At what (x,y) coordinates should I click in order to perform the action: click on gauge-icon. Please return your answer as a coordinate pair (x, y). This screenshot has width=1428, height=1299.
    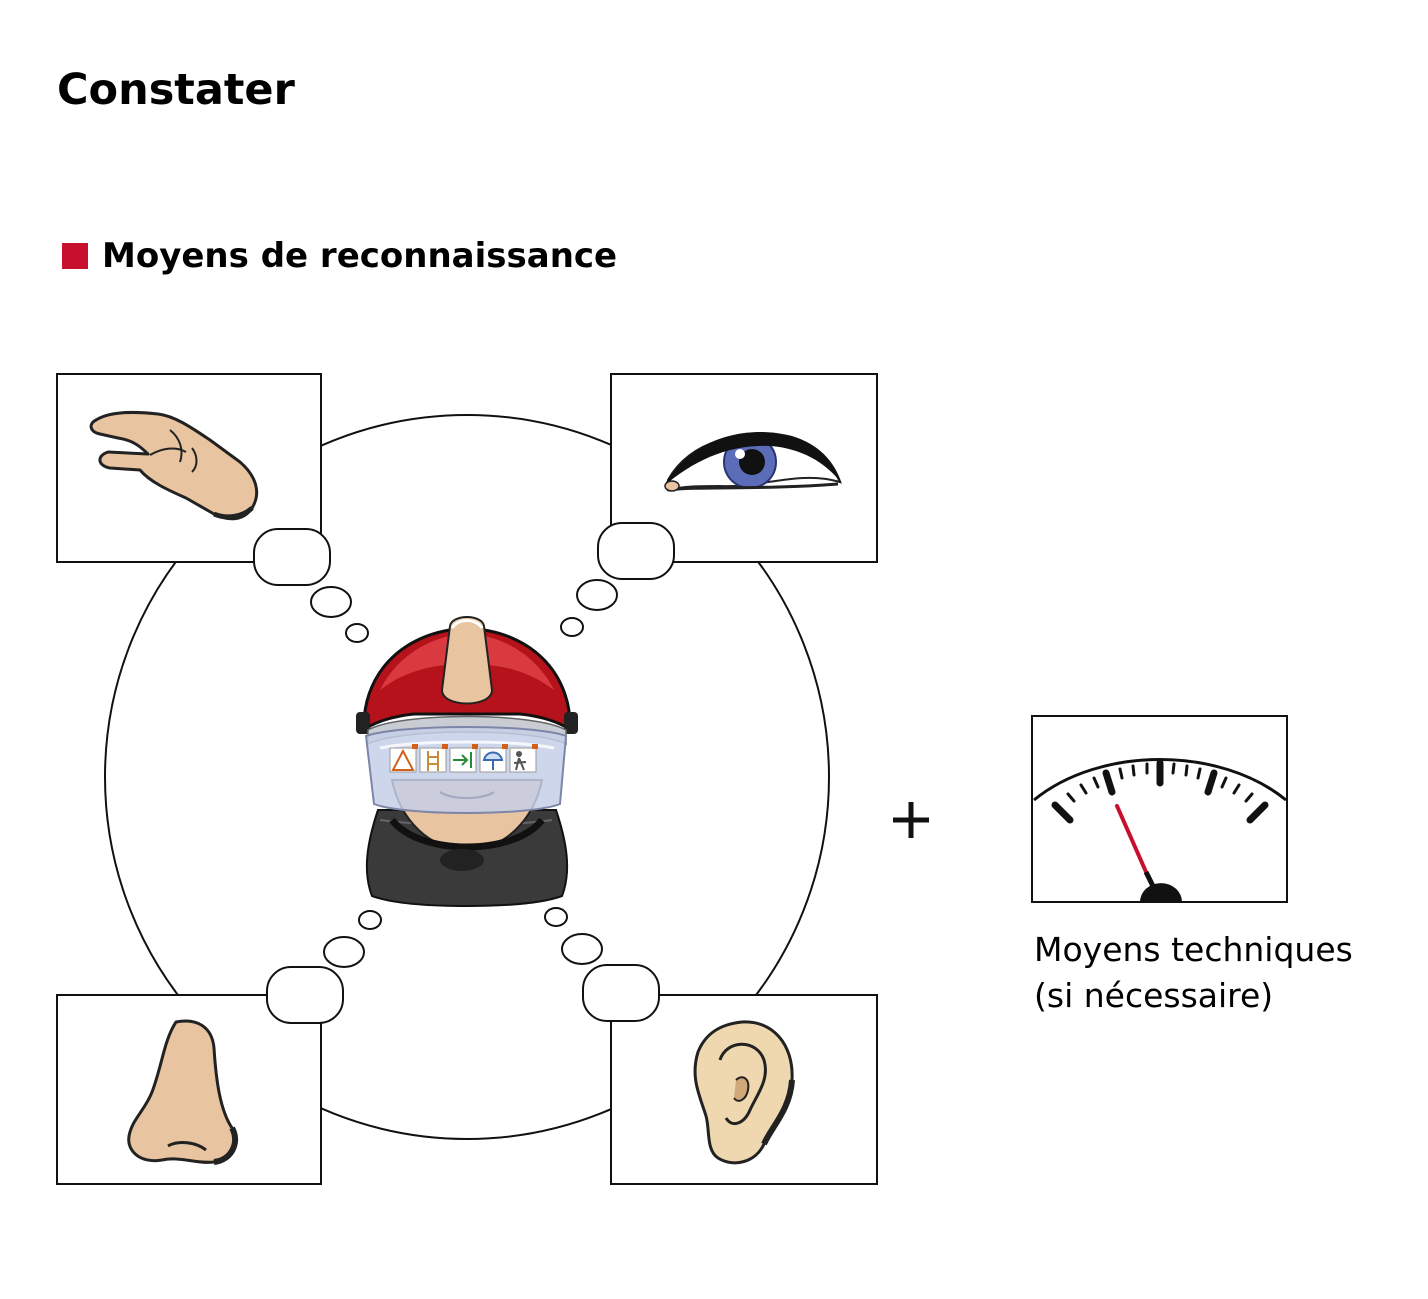
    Looking at the image, I should click on (1160, 830).